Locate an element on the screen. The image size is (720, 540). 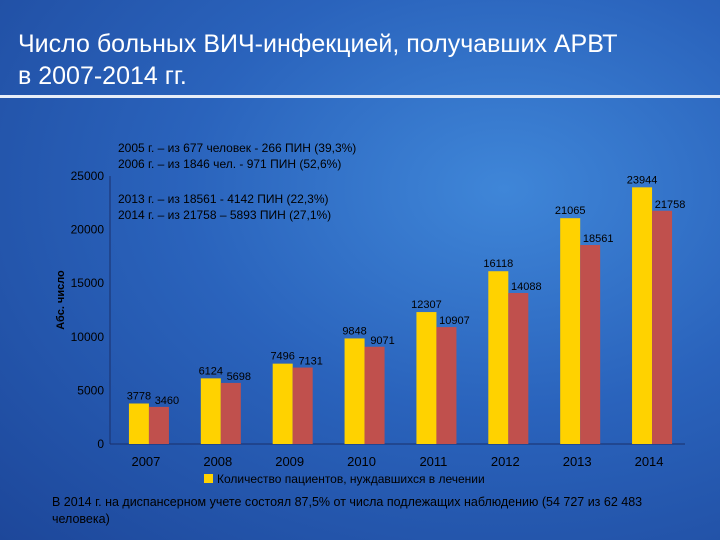
bar-needed-2010 is located at coordinates (354, 391).